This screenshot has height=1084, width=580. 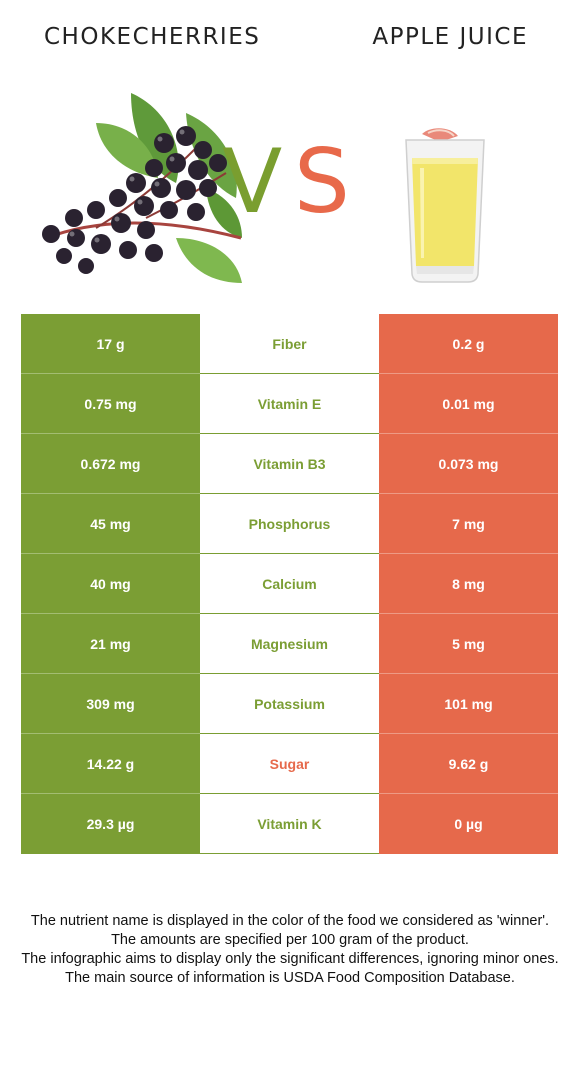 I want to click on table-row: 17 g Fiber 0.2 g, so click(x=289, y=344).